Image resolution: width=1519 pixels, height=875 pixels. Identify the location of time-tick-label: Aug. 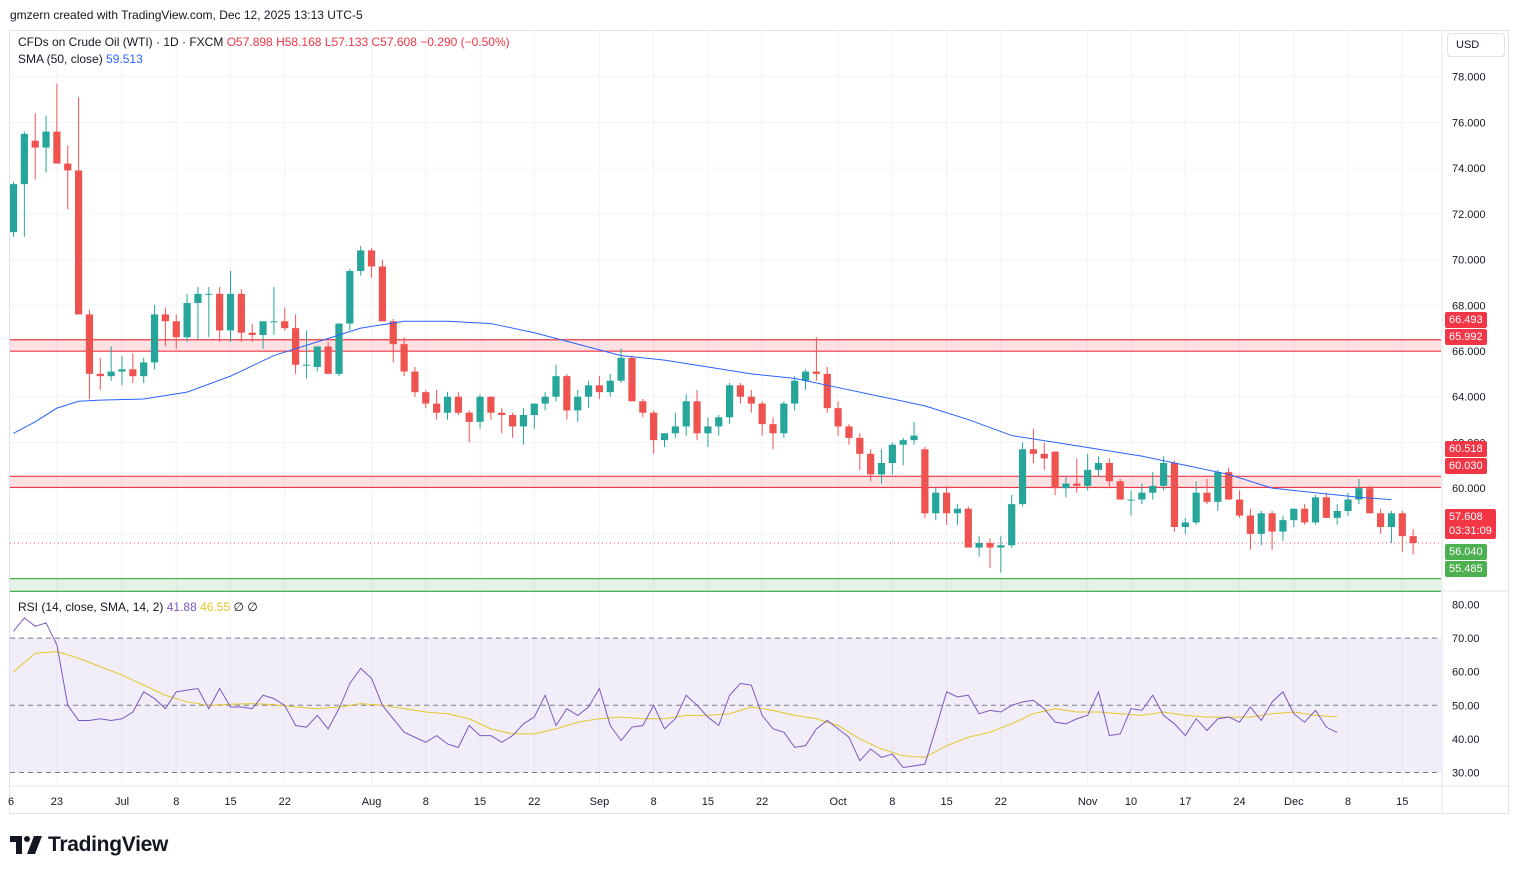
(372, 802).